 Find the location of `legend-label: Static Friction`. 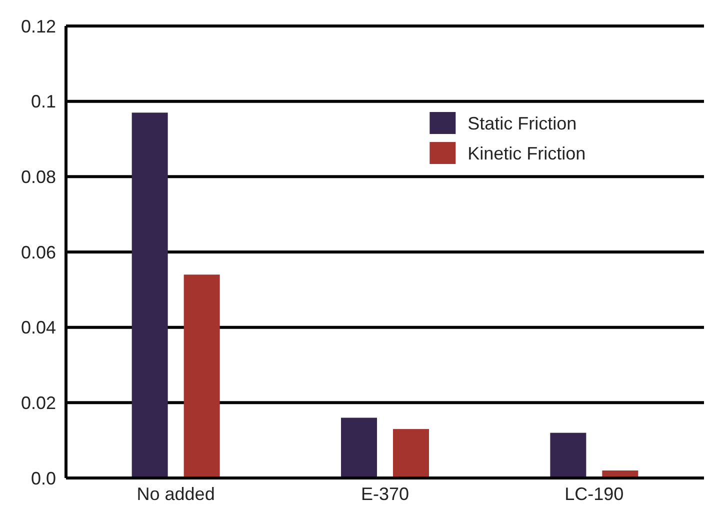

legend-label: Static Friction is located at coordinates (522, 123).